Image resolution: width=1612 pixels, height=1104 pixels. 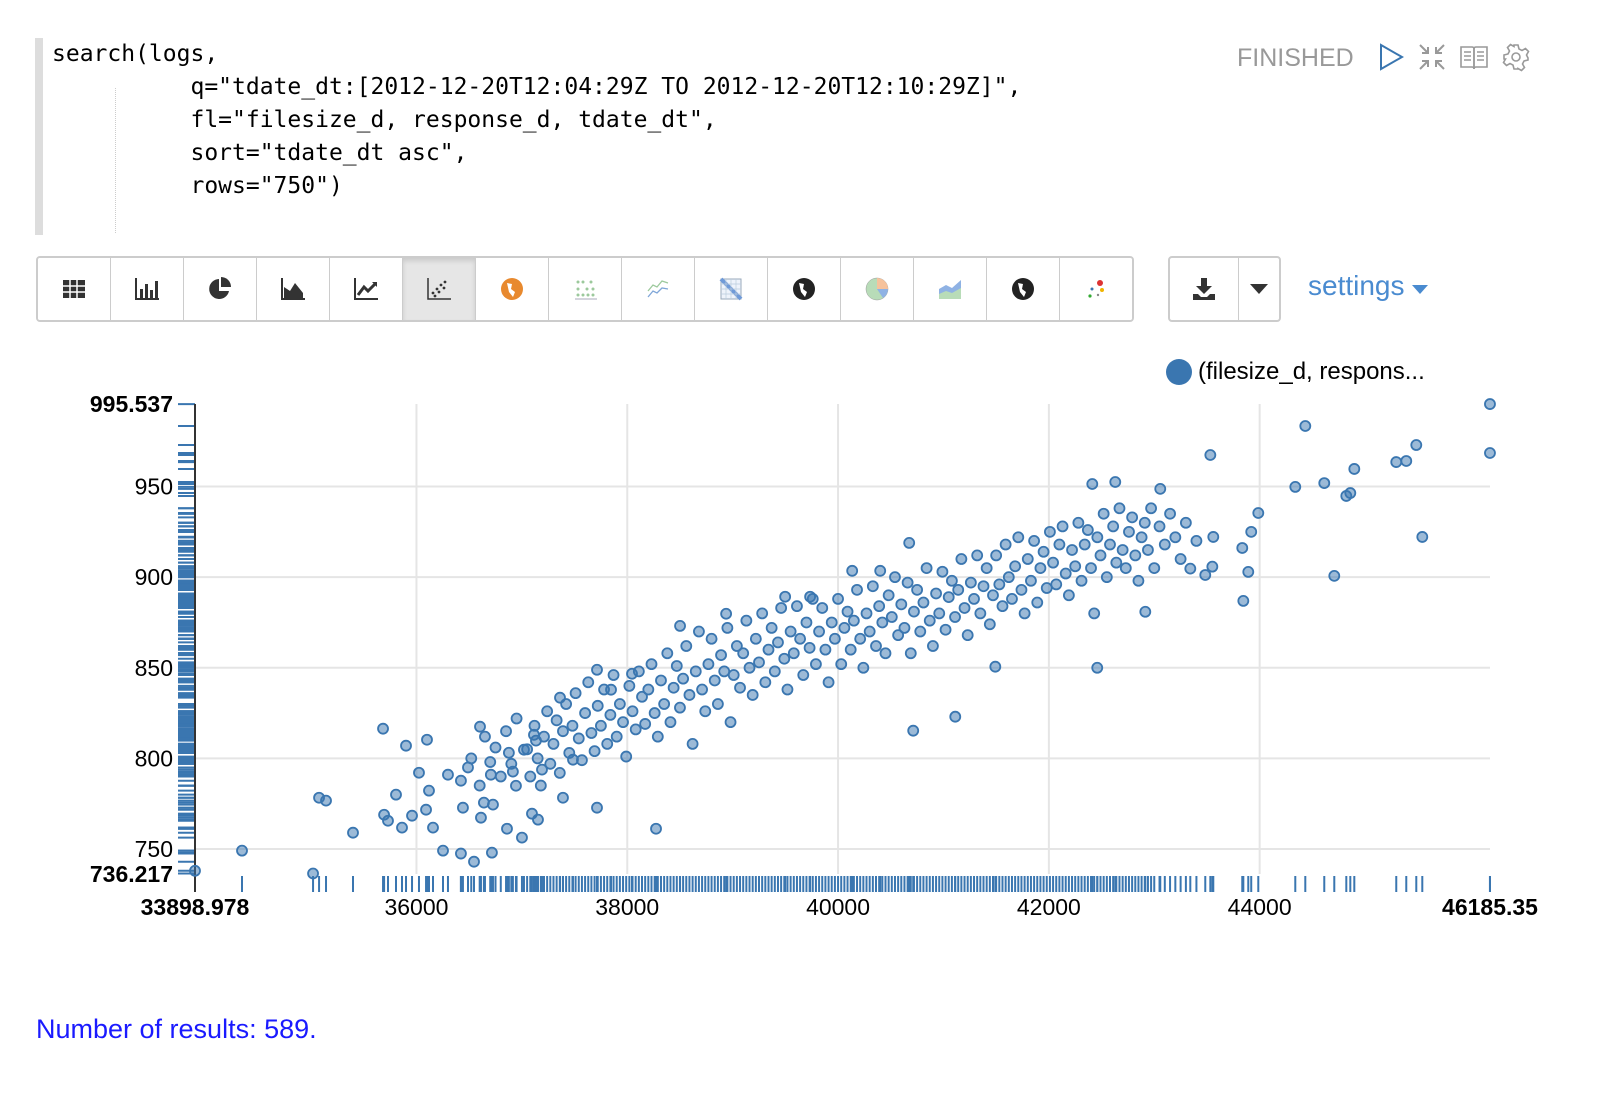 What do you see at coordinates (804, 289) in the screenshot?
I see `chart-type-globe-dark-button` at bounding box center [804, 289].